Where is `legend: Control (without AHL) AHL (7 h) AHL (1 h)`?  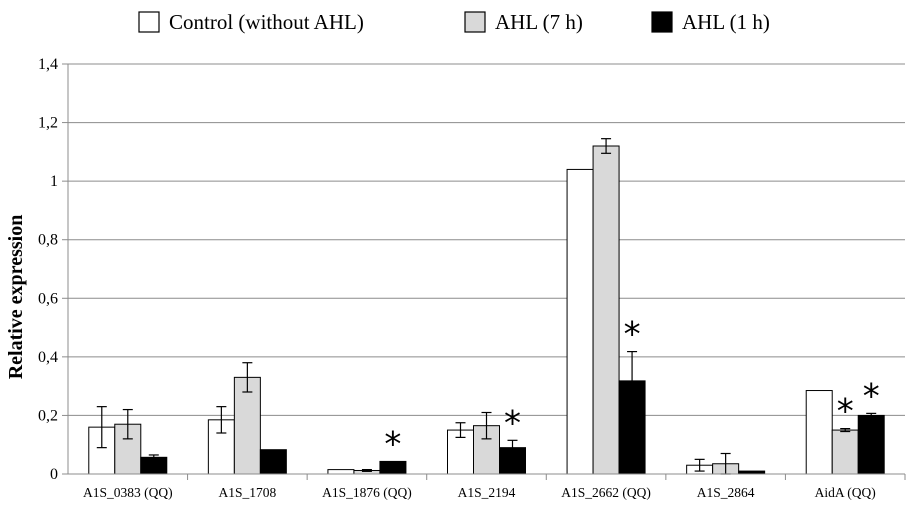 legend: Control (without AHL) AHL (7 h) AHL (1 h) is located at coordinates (454, 22).